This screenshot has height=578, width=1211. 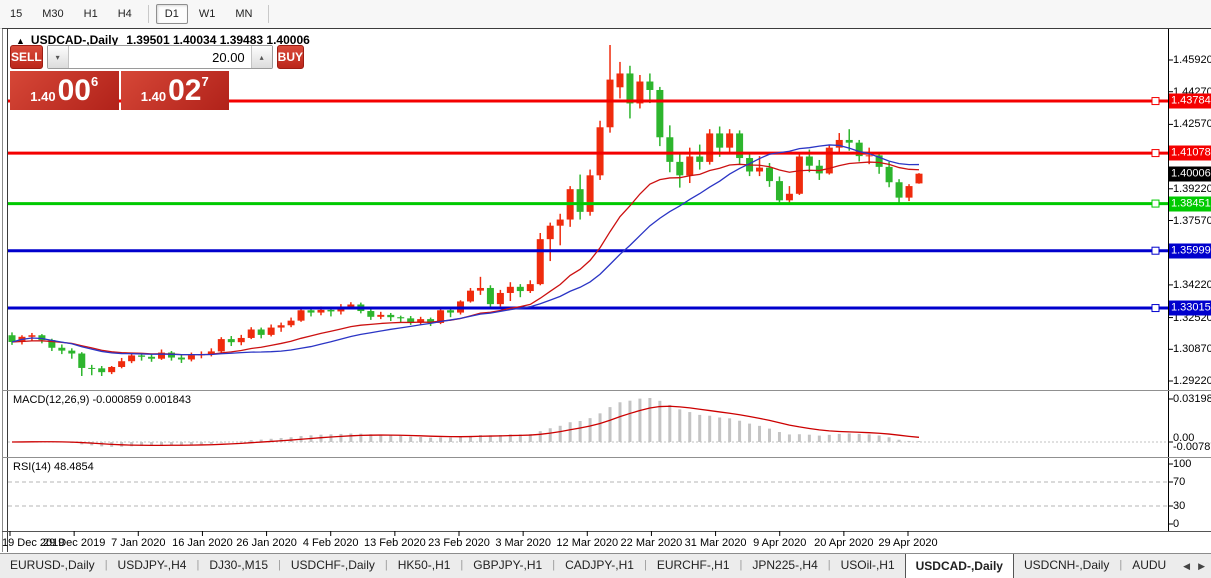 What do you see at coordinates (269, 14) in the screenshot?
I see `toolbar-separator` at bounding box center [269, 14].